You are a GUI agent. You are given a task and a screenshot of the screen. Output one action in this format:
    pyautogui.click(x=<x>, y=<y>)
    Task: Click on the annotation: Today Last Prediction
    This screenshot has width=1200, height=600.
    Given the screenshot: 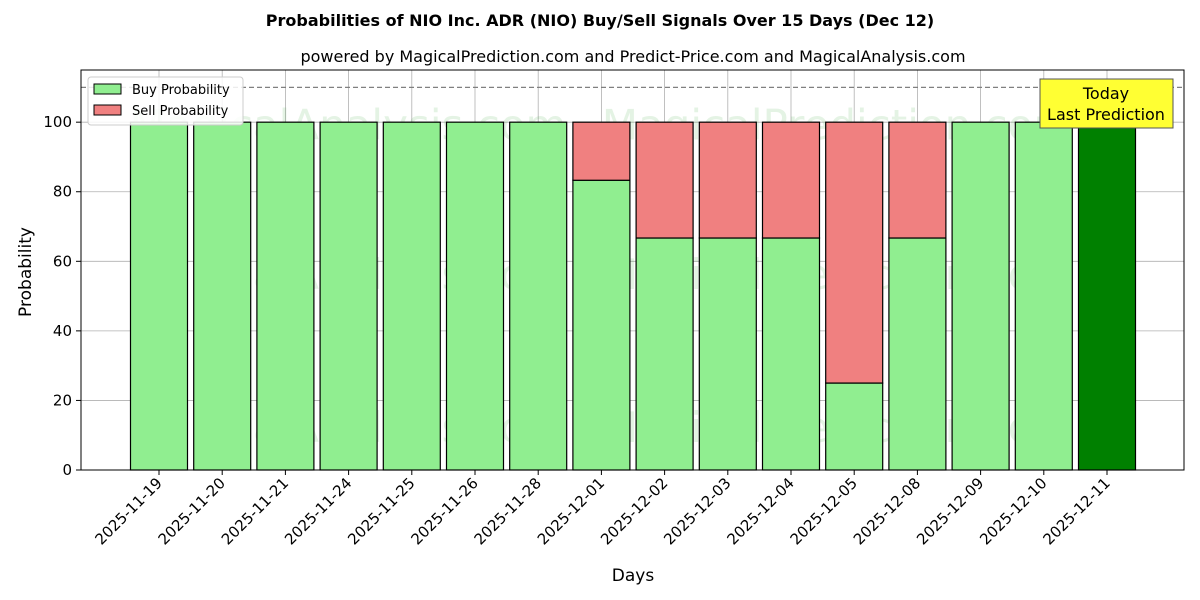 What is the action you would take?
    pyautogui.click(x=1106, y=103)
    